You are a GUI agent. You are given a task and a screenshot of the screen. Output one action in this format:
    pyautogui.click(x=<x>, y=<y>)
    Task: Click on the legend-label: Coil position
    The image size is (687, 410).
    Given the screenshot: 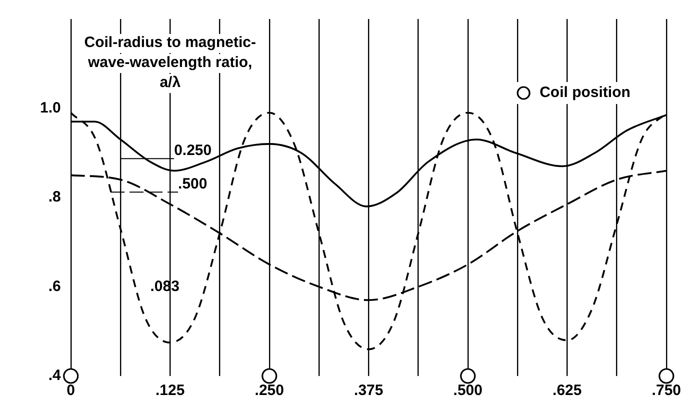 What is the action you would take?
    pyautogui.click(x=585, y=93)
    